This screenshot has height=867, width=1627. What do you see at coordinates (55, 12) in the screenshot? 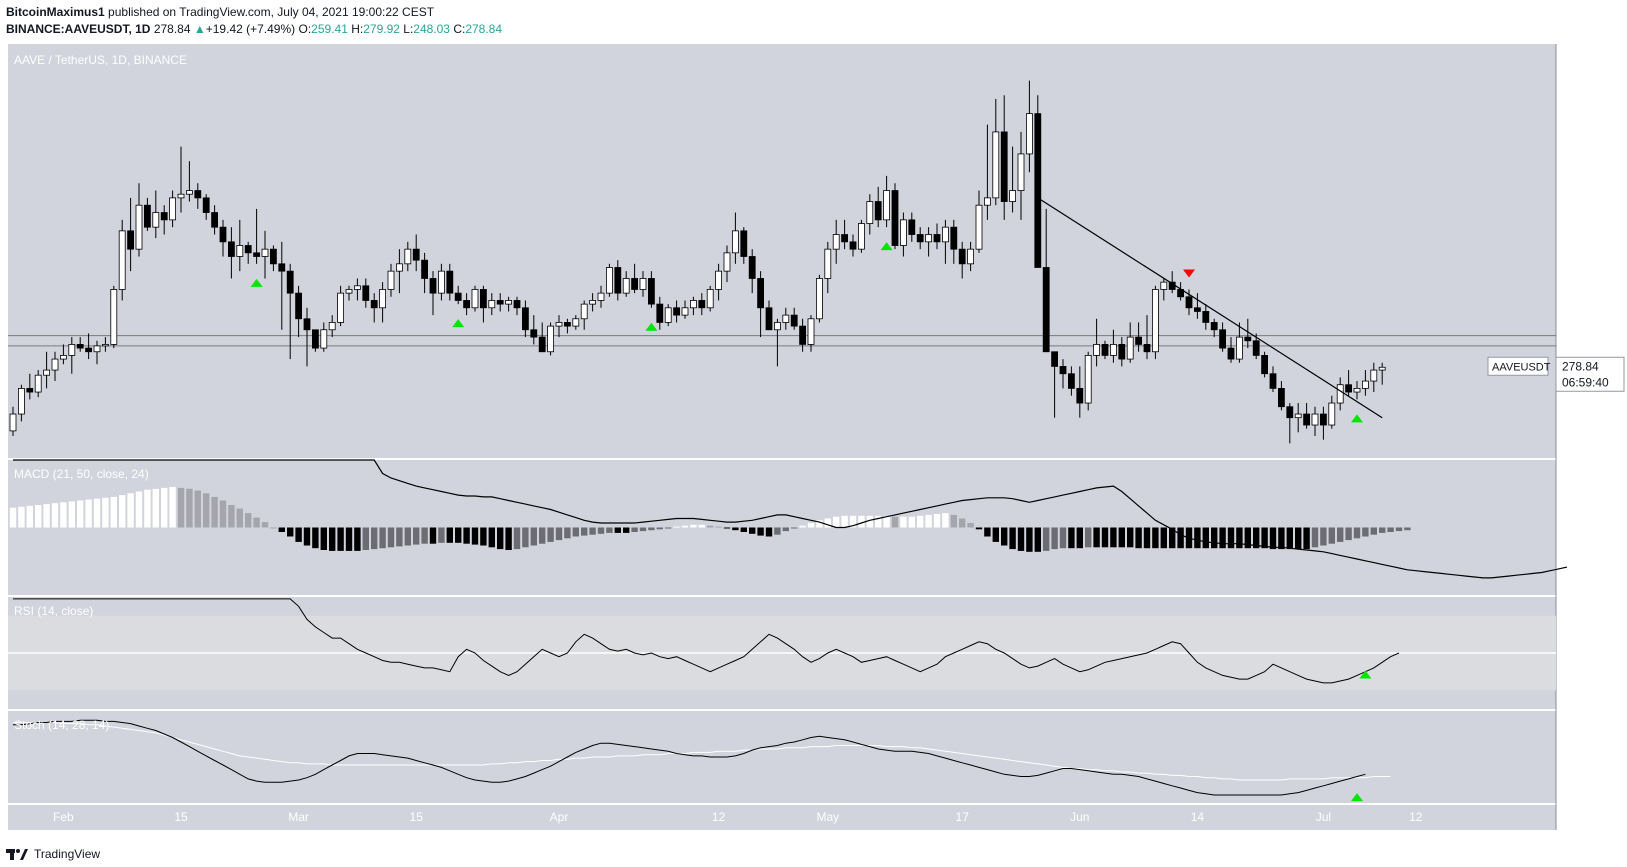
I see `author-name: BitcoinMaximus1` at bounding box center [55, 12].